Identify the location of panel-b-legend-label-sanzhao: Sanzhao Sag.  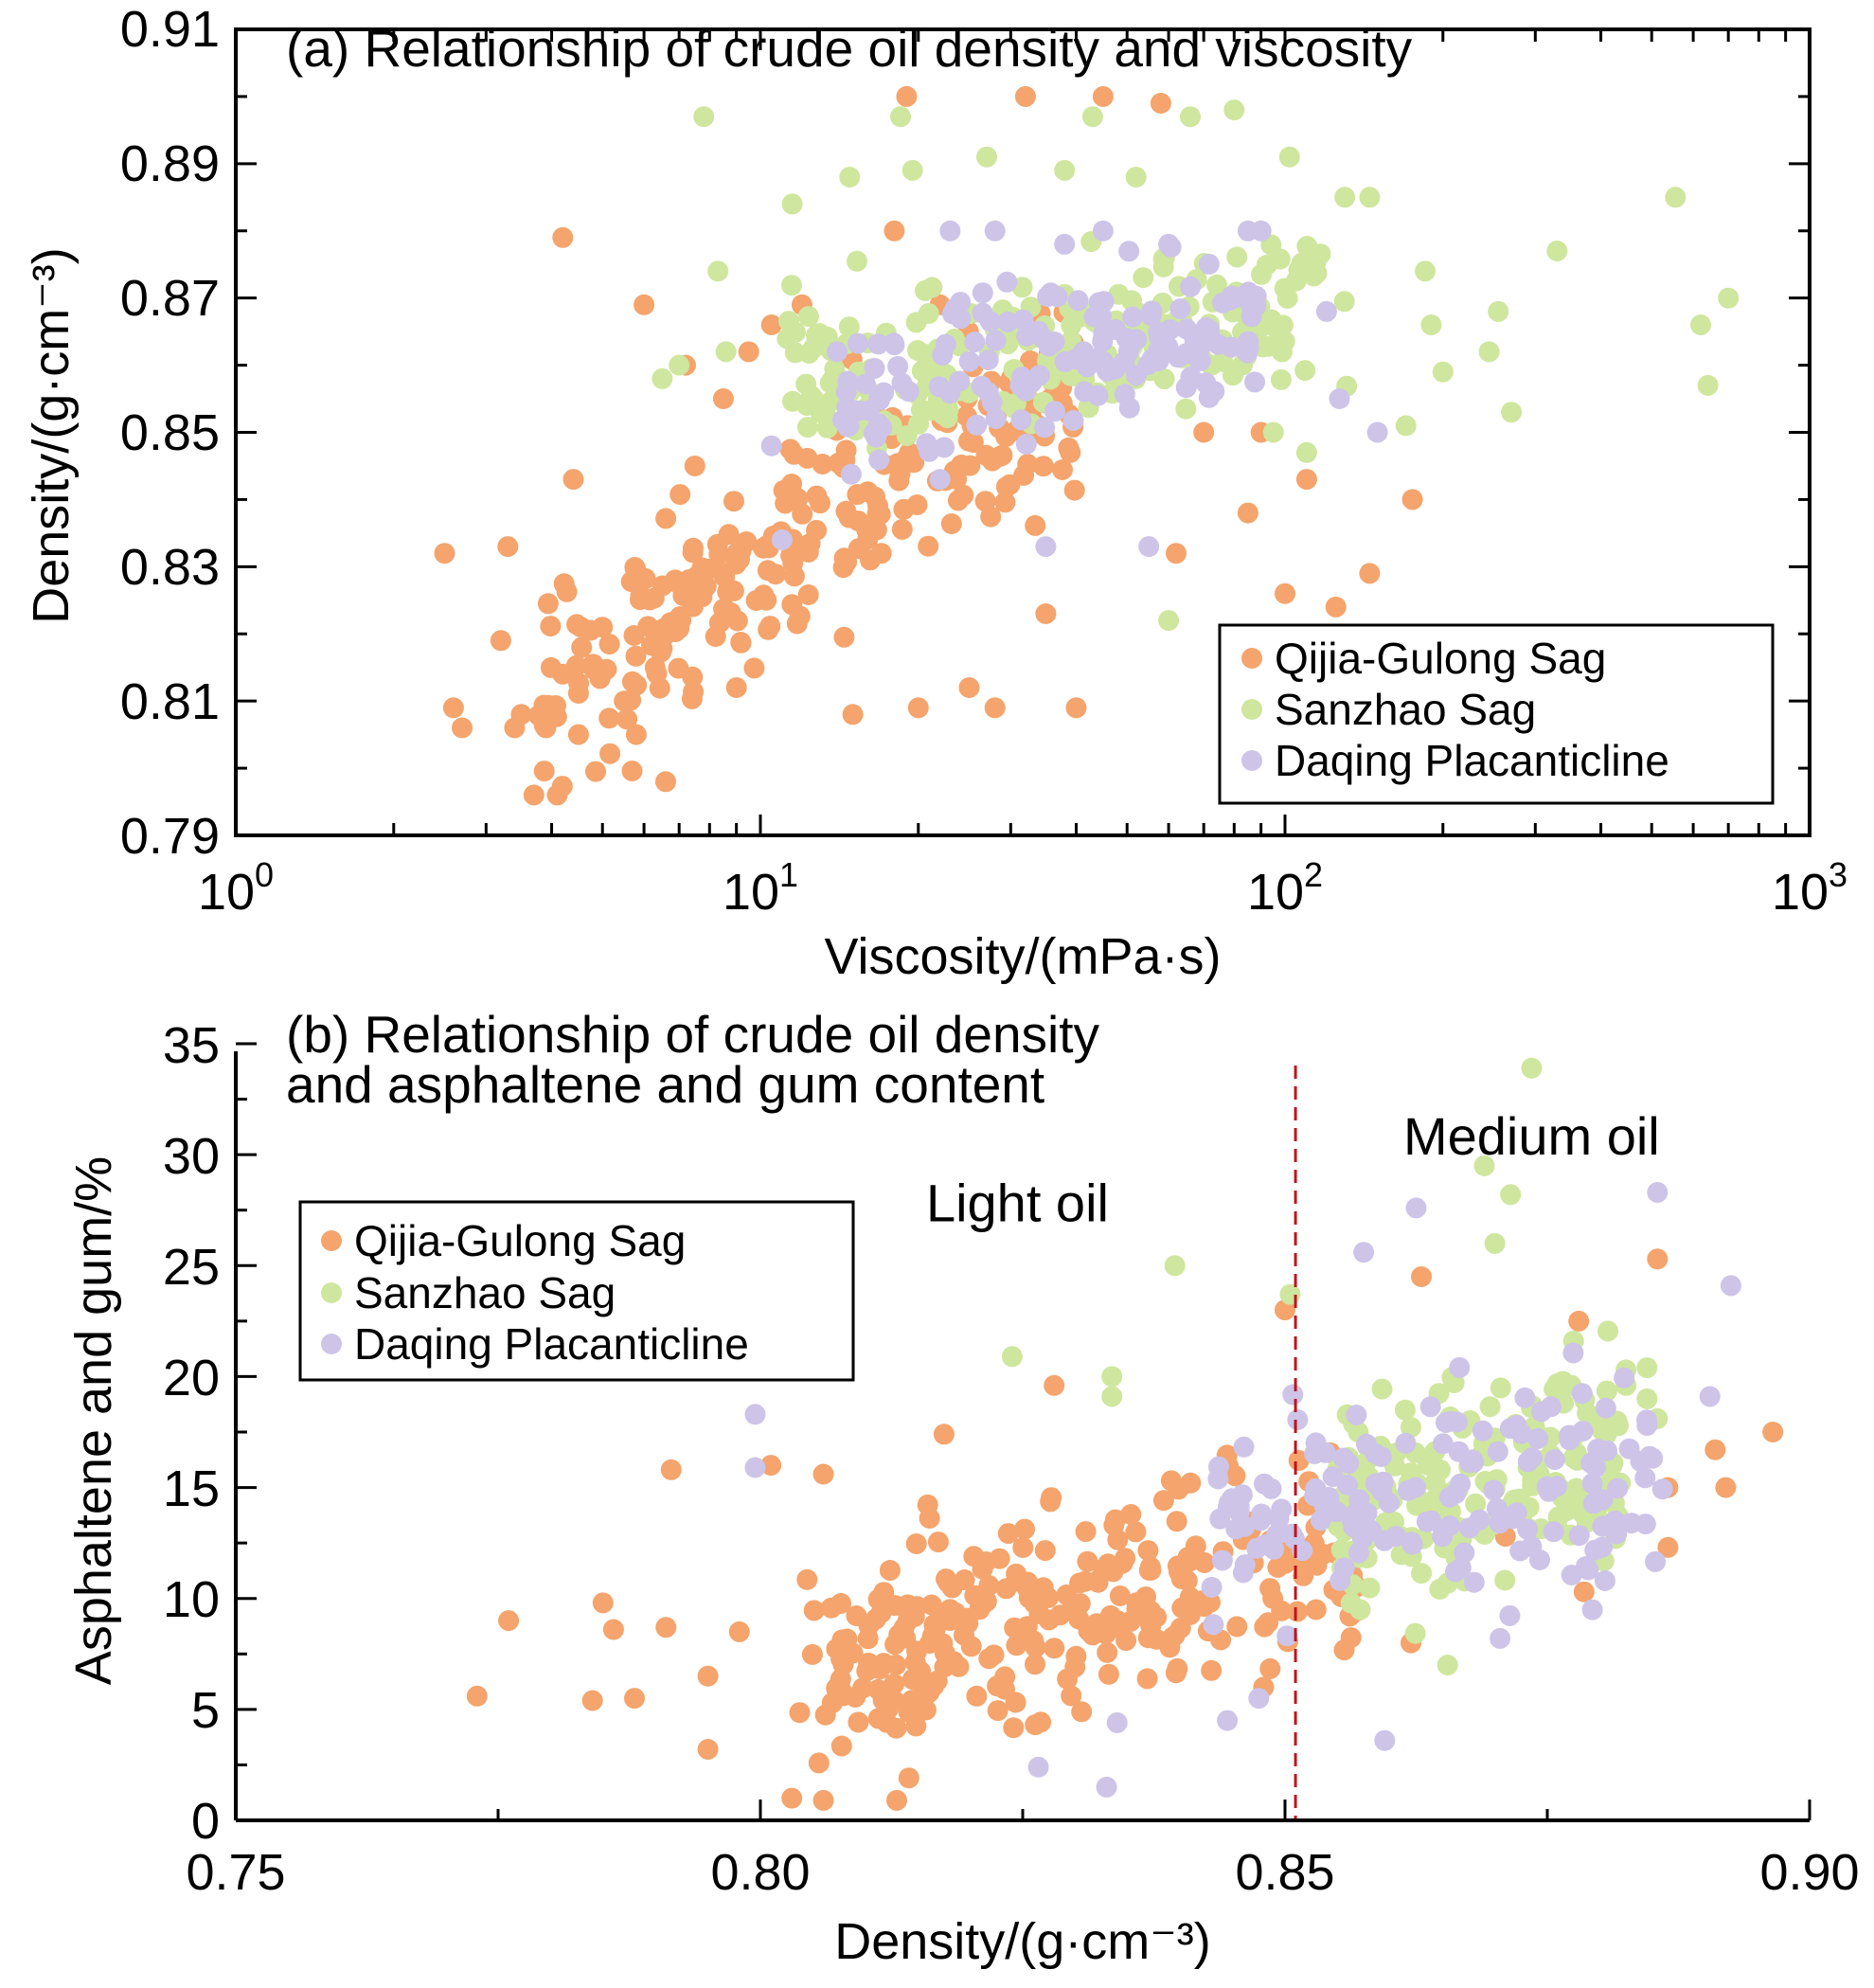
(485, 1293).